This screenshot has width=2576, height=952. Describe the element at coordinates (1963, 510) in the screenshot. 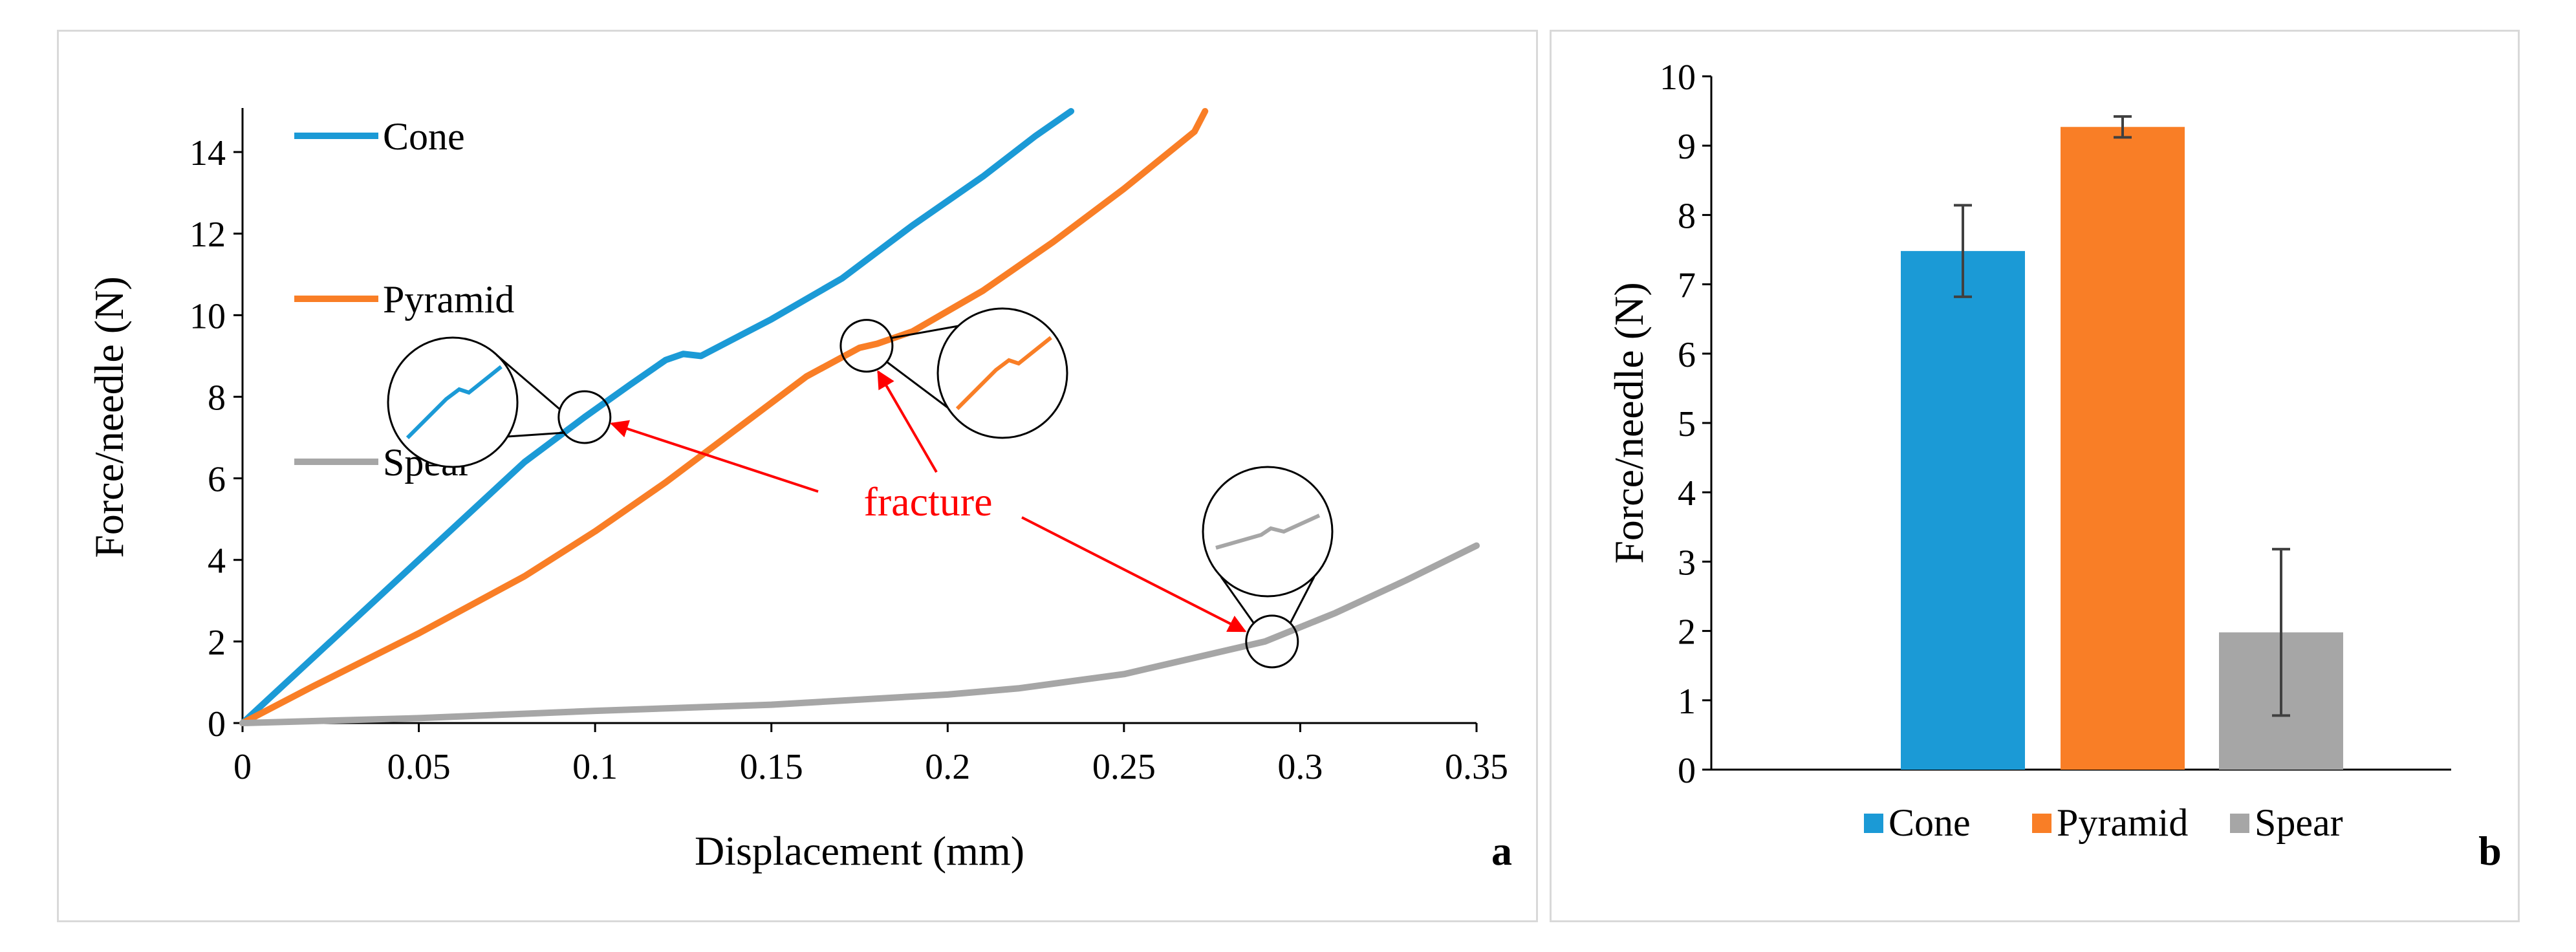

I see `bar-cone` at that location.